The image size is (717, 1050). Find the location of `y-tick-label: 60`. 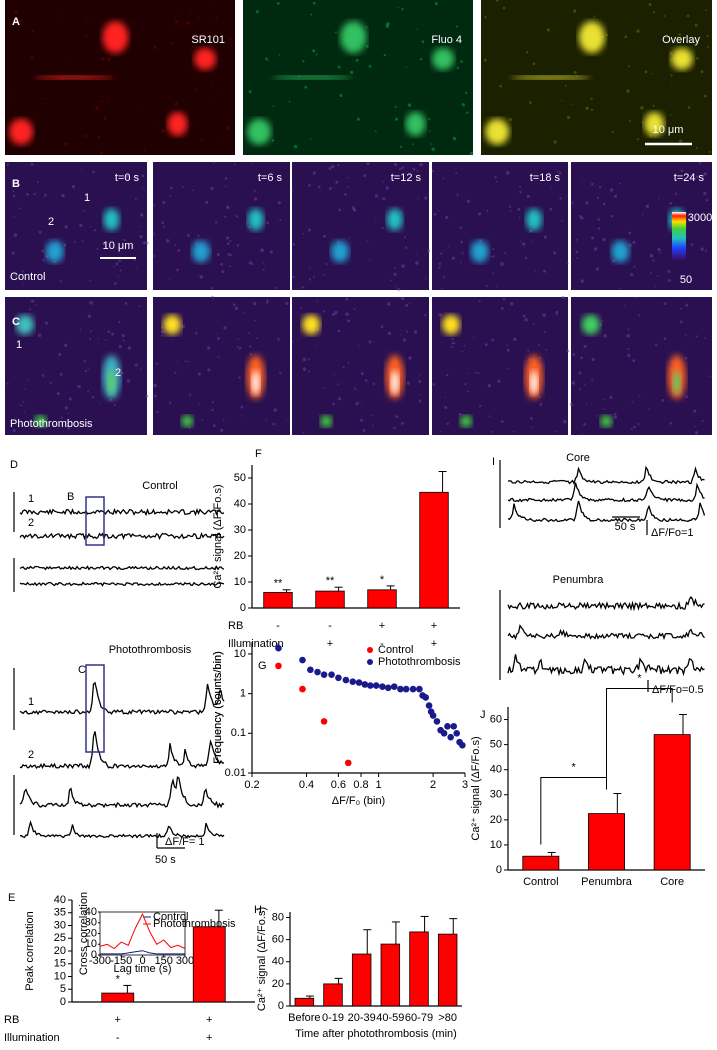

y-tick-label: 60 is located at coordinates (278, 940).